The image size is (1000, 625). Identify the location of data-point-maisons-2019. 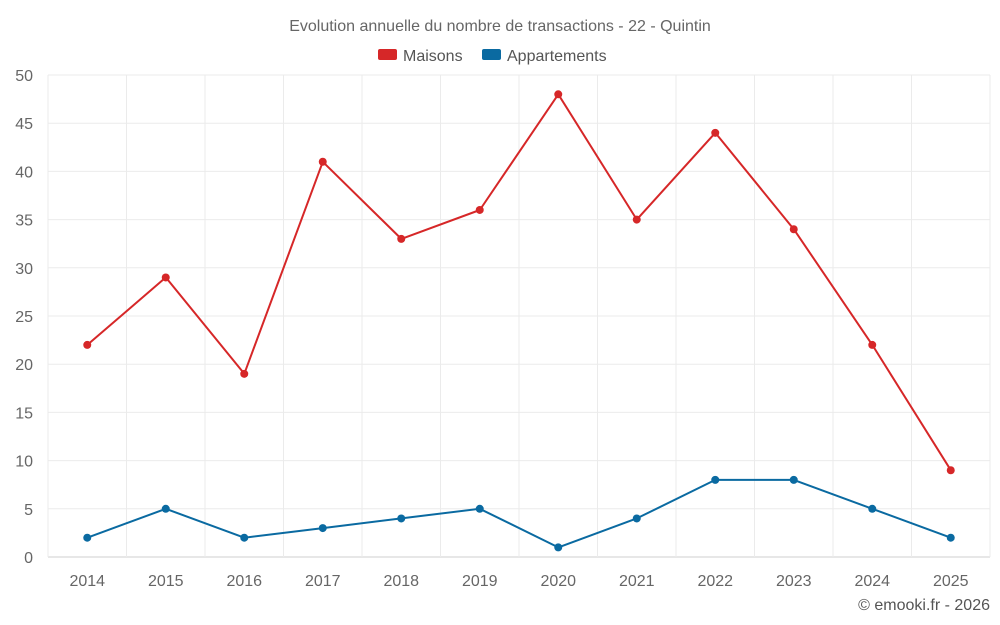
(479, 209).